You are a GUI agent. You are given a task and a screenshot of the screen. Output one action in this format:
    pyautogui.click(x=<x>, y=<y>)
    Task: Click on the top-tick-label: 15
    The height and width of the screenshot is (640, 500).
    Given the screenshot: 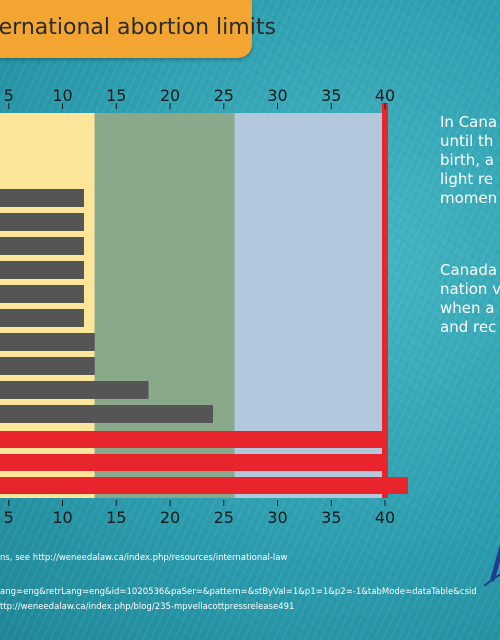 What is the action you would take?
    pyautogui.click(x=116, y=95)
    